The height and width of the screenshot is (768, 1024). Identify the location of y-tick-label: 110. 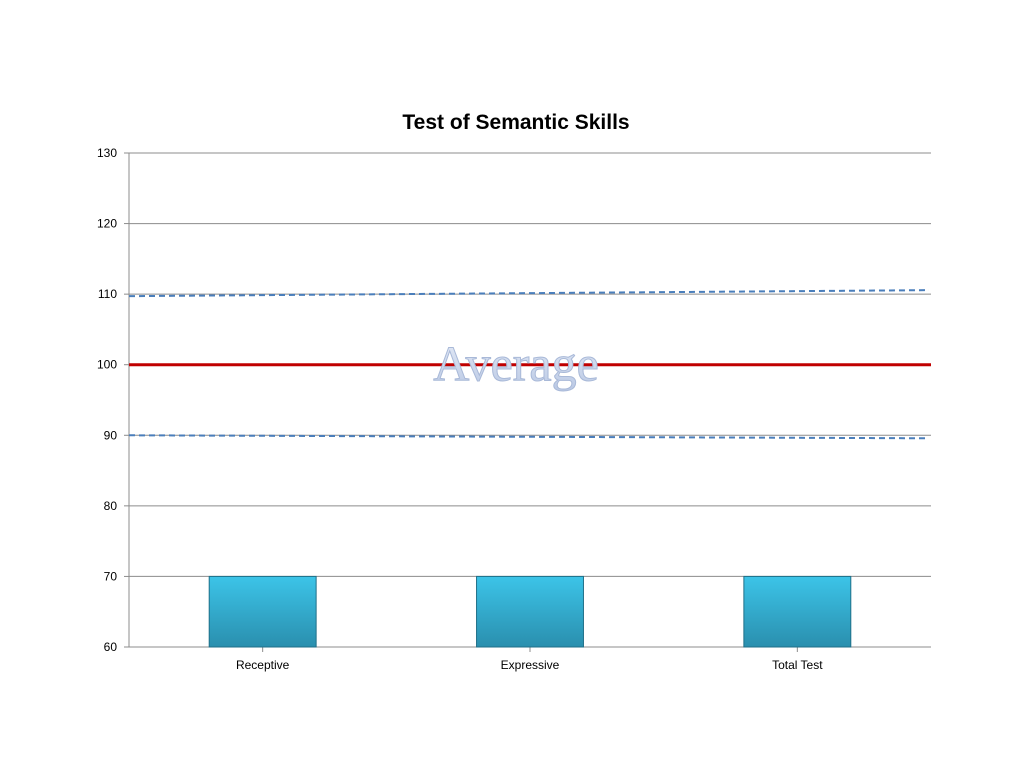
(107, 294).